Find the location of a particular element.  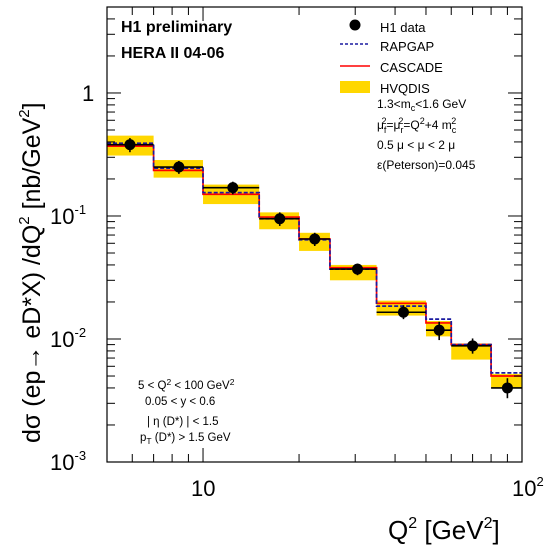

y-tick-label-1: 10⁻¹ is located at coordinates (68, 215).